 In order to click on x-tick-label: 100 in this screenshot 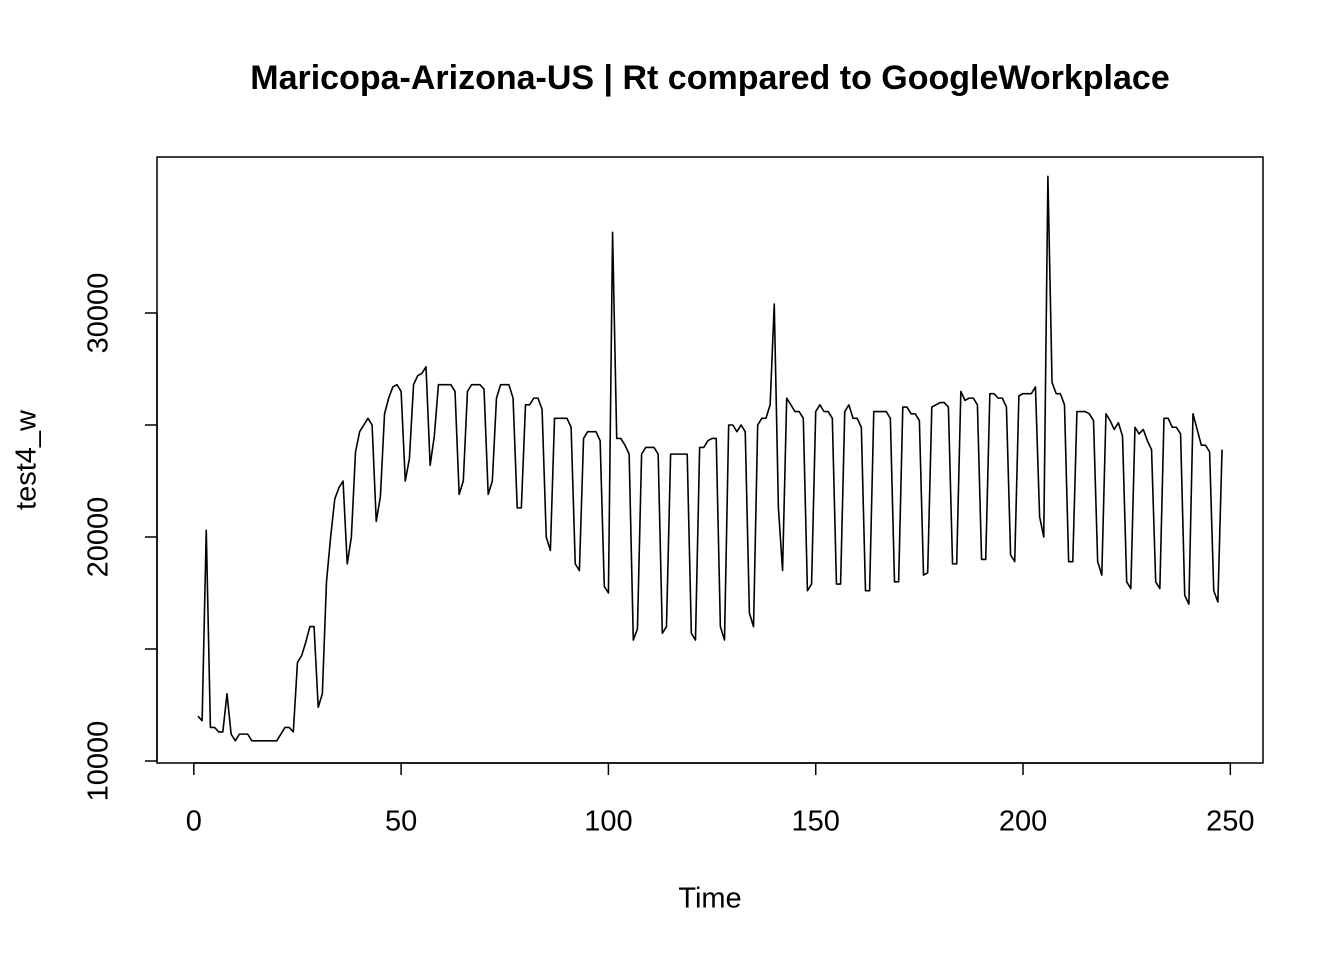, I will do `click(608, 822)`.